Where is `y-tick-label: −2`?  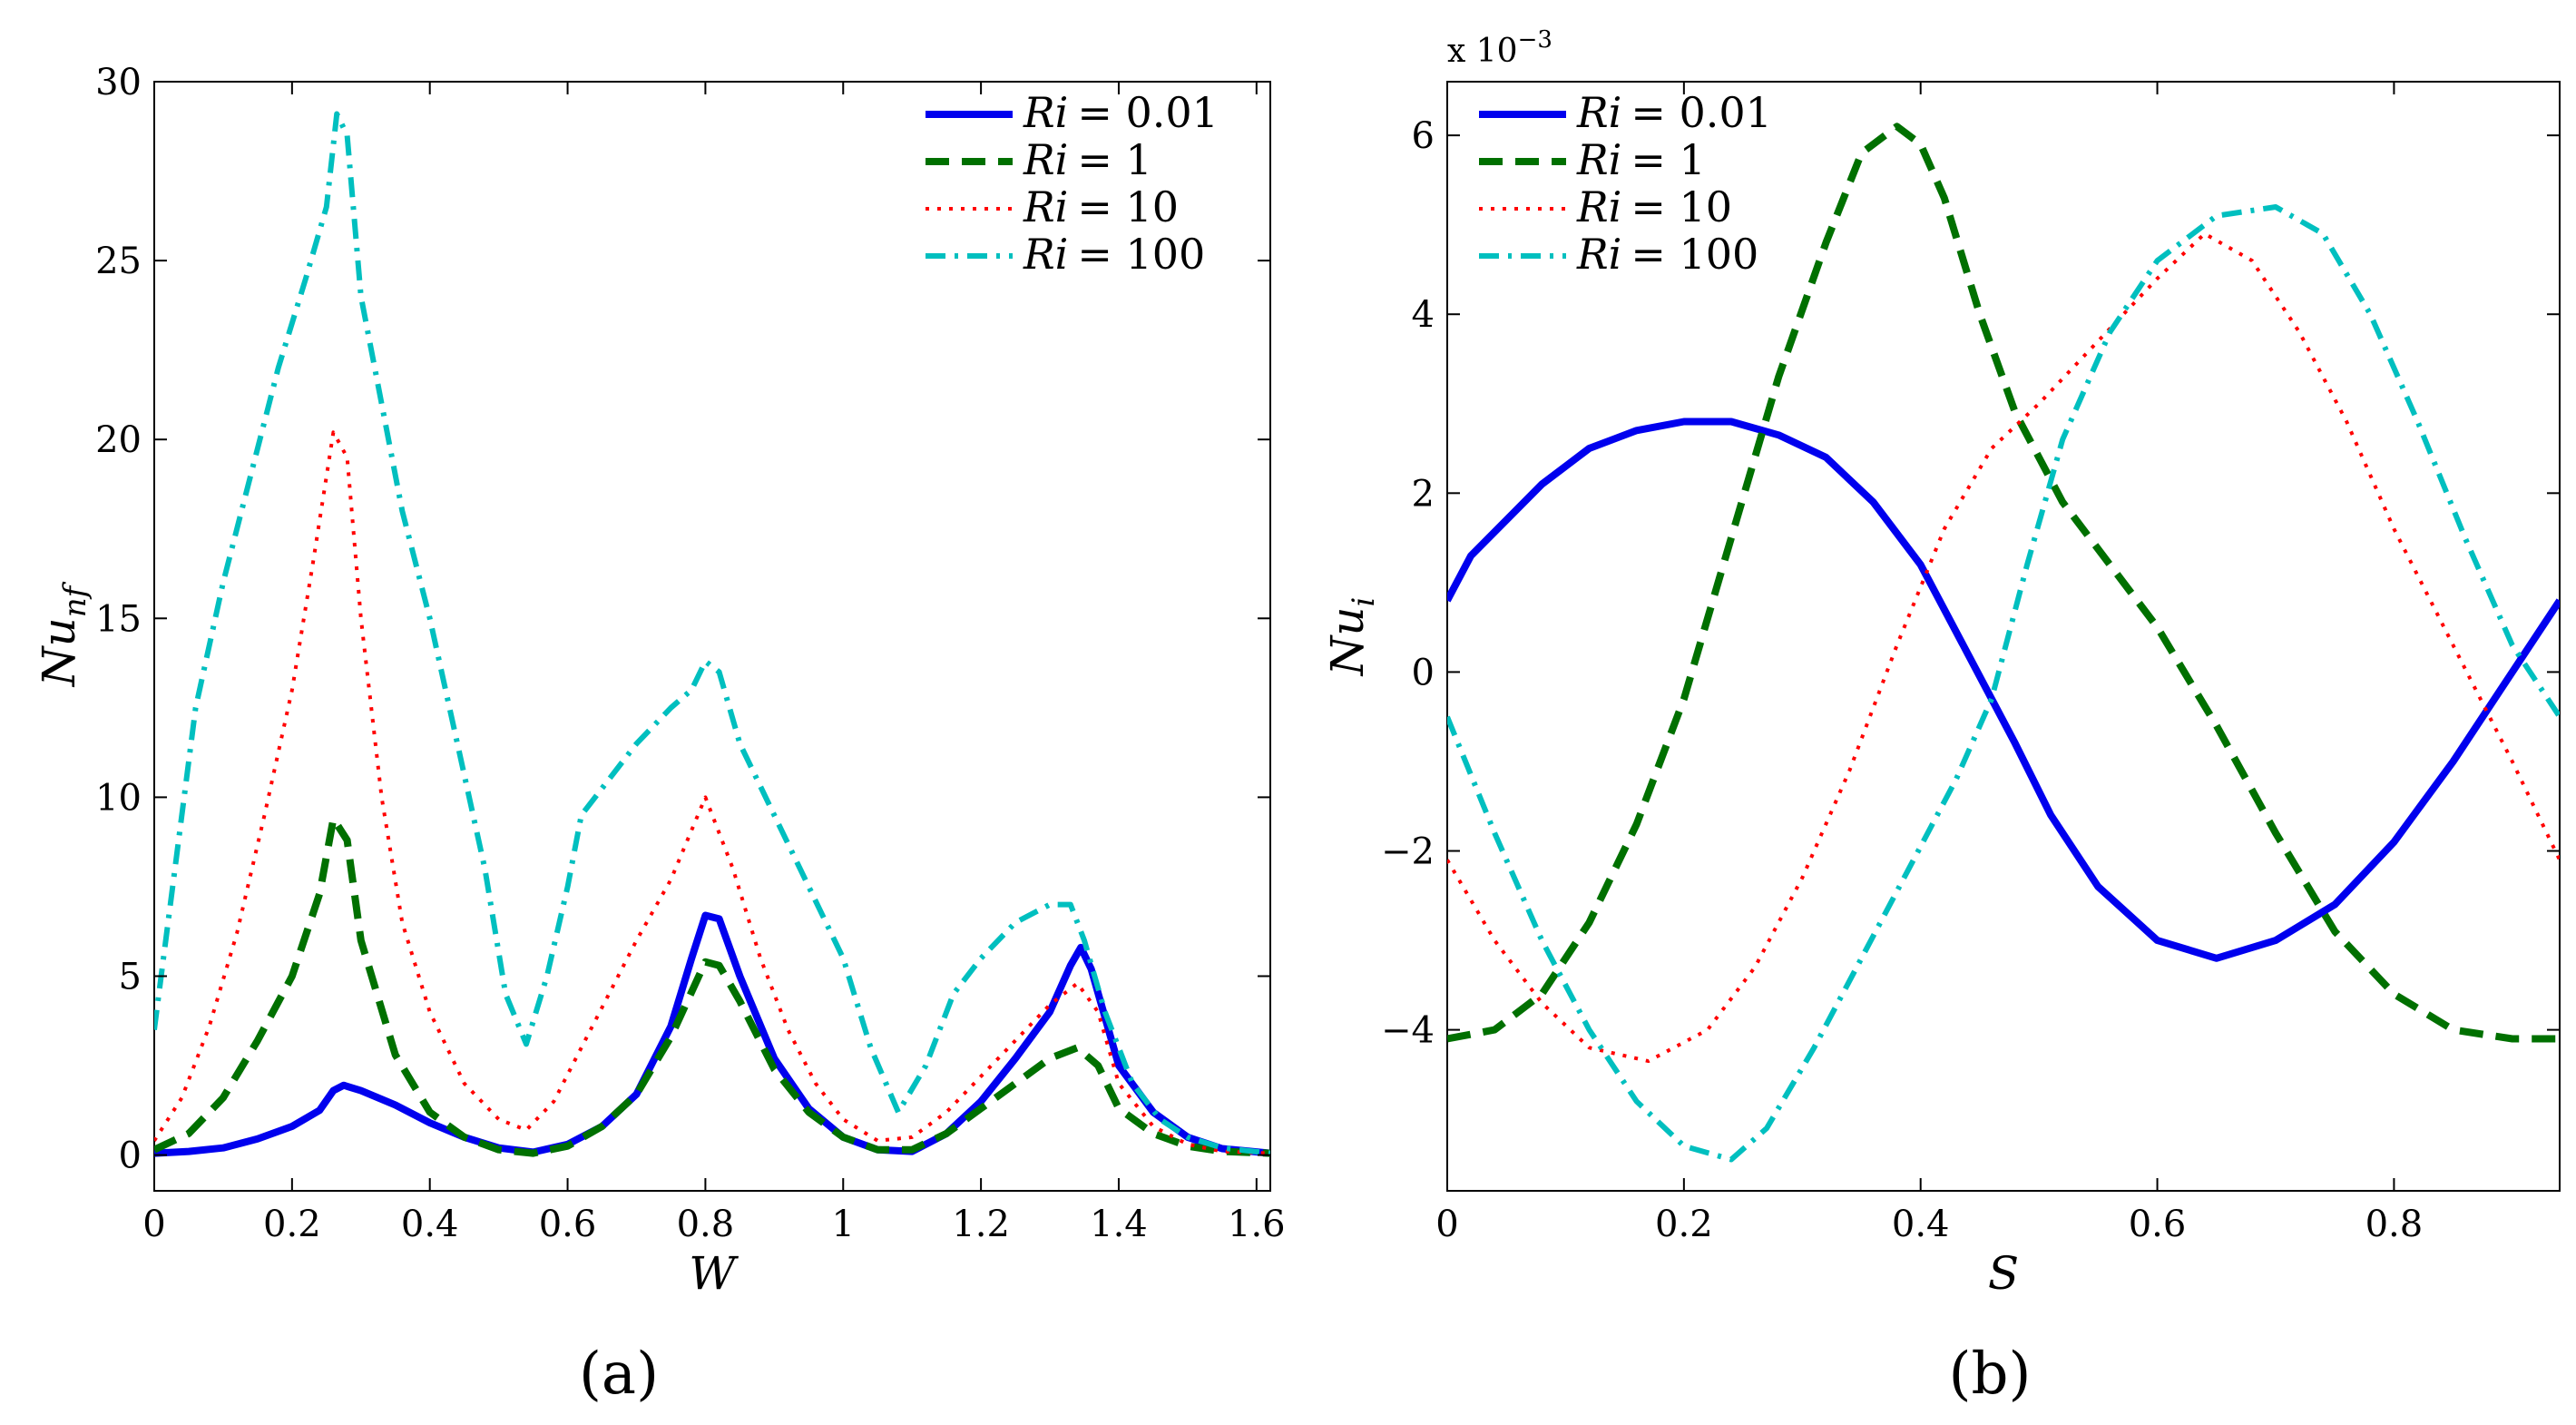 y-tick-label: −2 is located at coordinates (1408, 852).